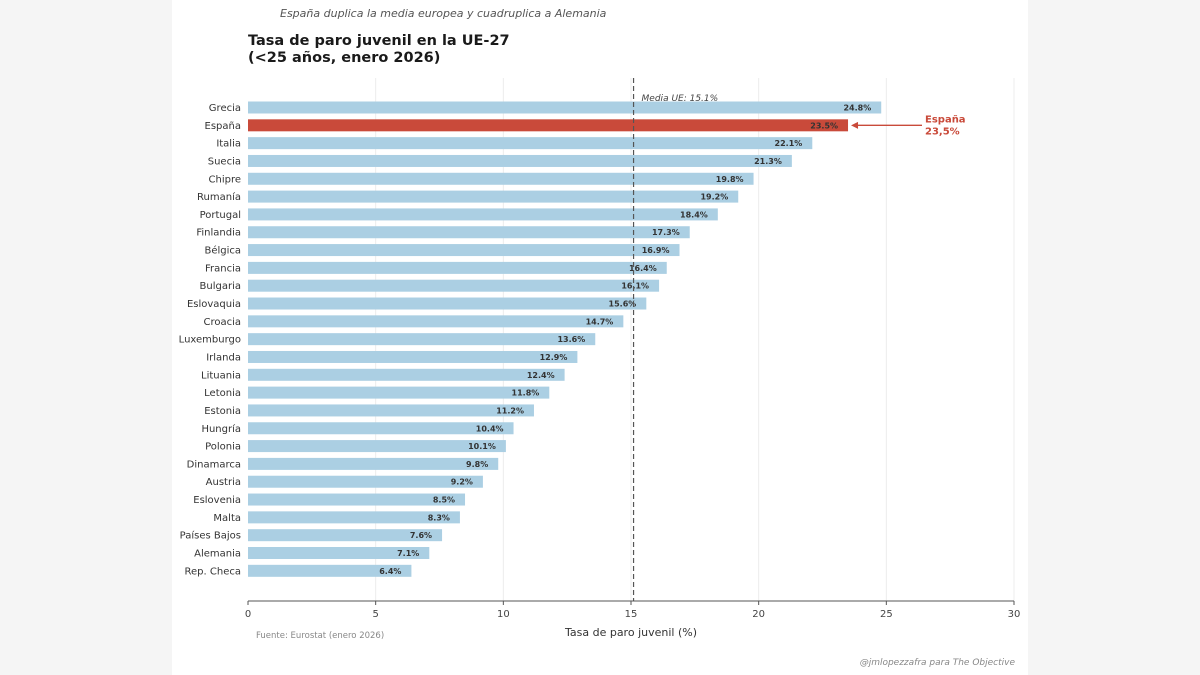 The width and height of the screenshot is (1200, 675). Describe the element at coordinates (214, 304) in the screenshot. I see `category-label-12: Eslovaquia` at that location.